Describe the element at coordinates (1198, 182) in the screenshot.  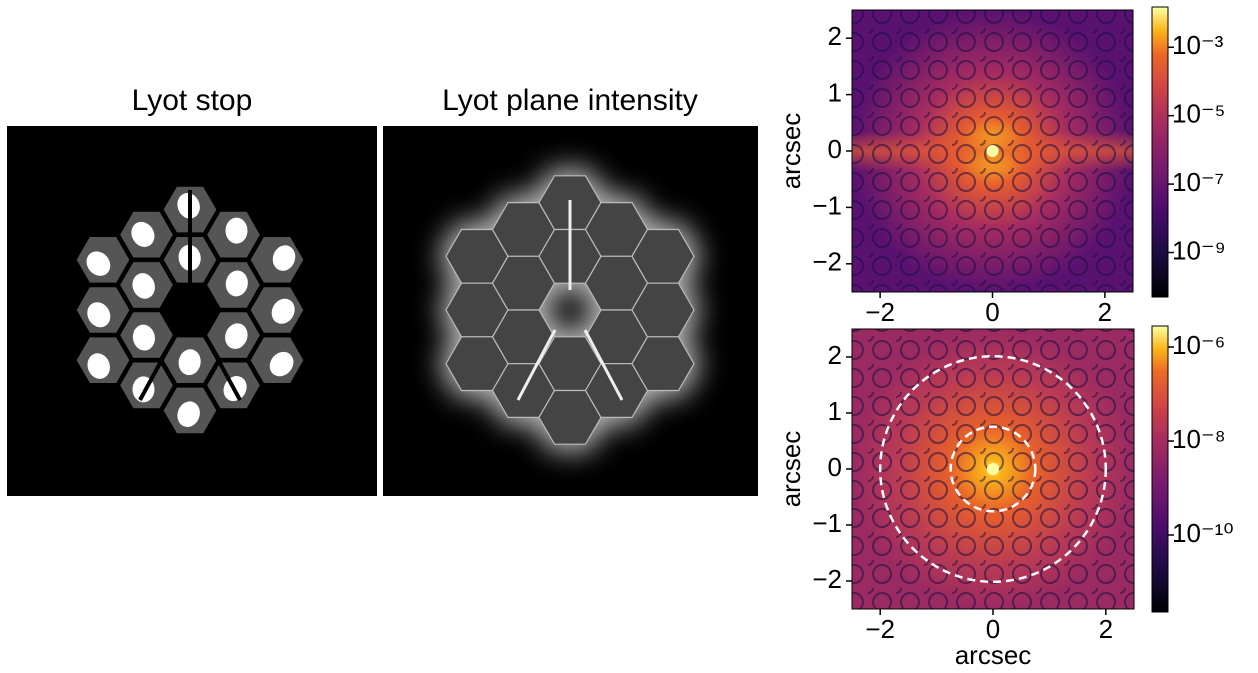
I see `colorbar-tick-label: 10⁻⁷` at that location.